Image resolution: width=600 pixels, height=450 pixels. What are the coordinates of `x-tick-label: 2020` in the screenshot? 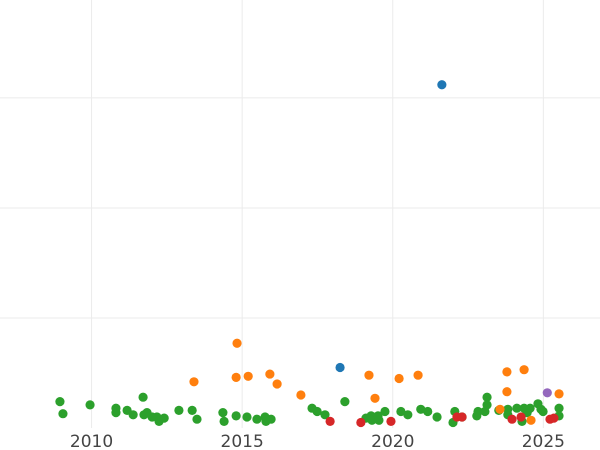 It's located at (392, 441).